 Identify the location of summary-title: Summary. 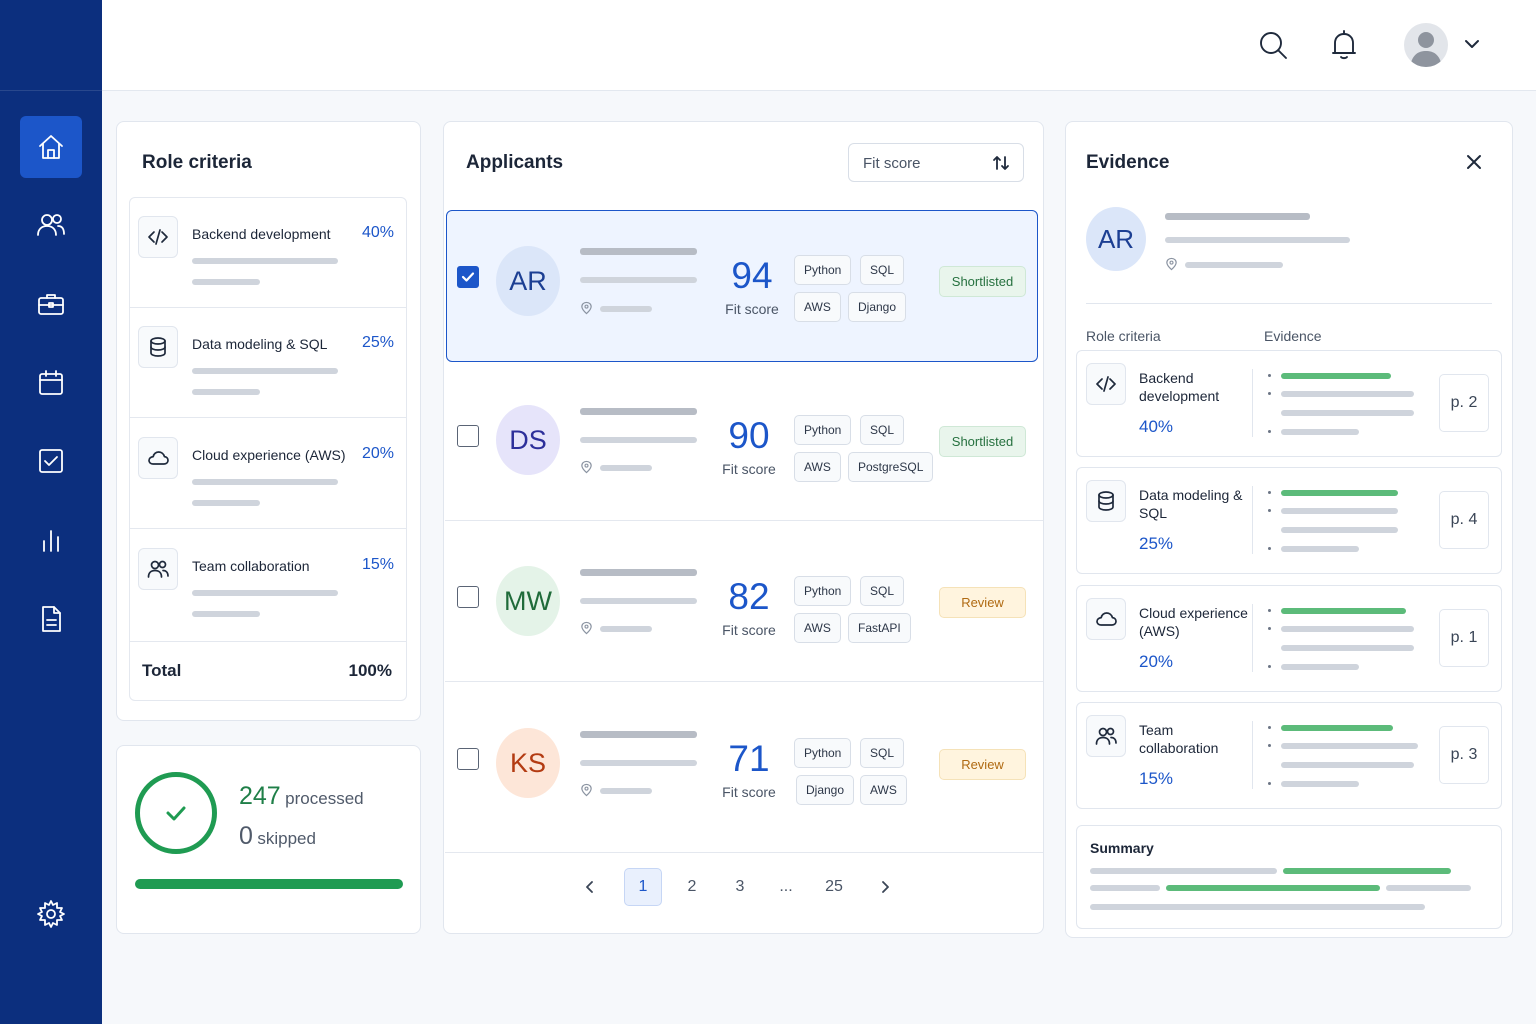
(1122, 848).